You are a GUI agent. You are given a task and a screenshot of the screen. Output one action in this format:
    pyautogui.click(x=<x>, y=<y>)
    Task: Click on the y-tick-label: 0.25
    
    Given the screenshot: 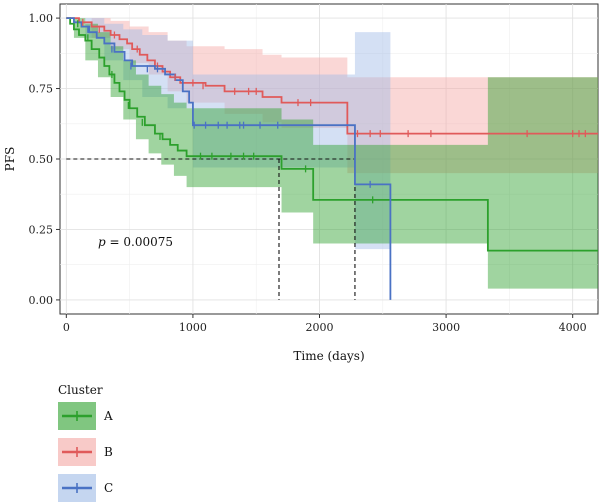 What is the action you would take?
    pyautogui.click(x=41, y=229)
    